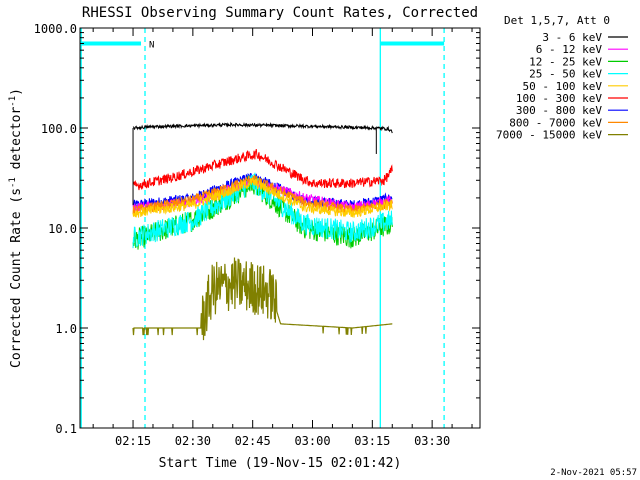  I want to click on legend-label: 800 - 7000 keV, so click(555, 122).